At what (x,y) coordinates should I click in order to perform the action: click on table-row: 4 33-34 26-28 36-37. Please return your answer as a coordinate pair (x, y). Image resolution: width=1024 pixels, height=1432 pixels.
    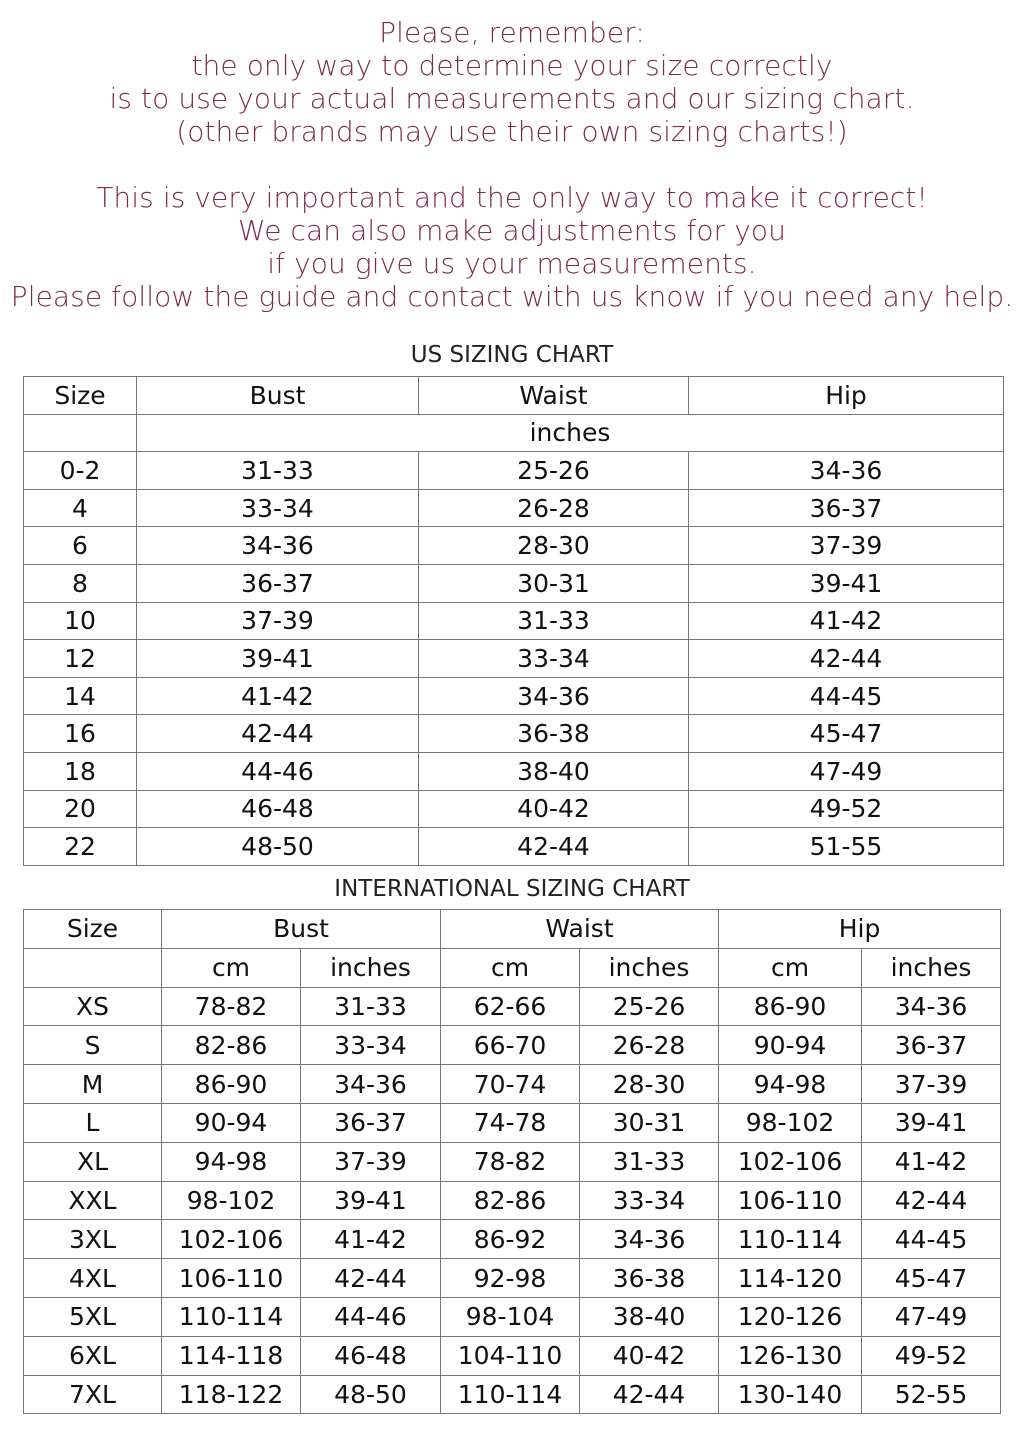
    Looking at the image, I should click on (513, 508).